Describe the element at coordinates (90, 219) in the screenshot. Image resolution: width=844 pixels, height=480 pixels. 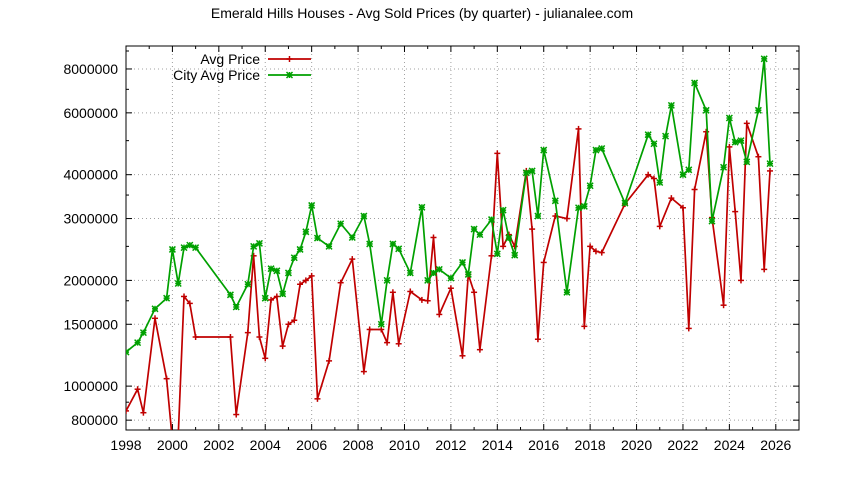
I see `y-tick-label: 3000000` at that location.